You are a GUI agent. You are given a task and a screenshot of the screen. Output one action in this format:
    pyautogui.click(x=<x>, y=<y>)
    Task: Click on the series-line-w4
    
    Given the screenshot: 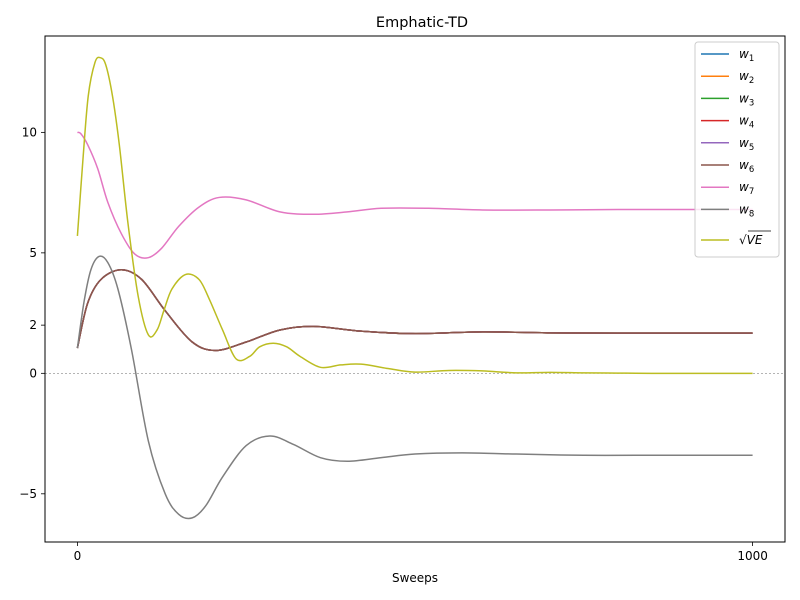 What is the action you would take?
    pyautogui.click(x=414, y=310)
    